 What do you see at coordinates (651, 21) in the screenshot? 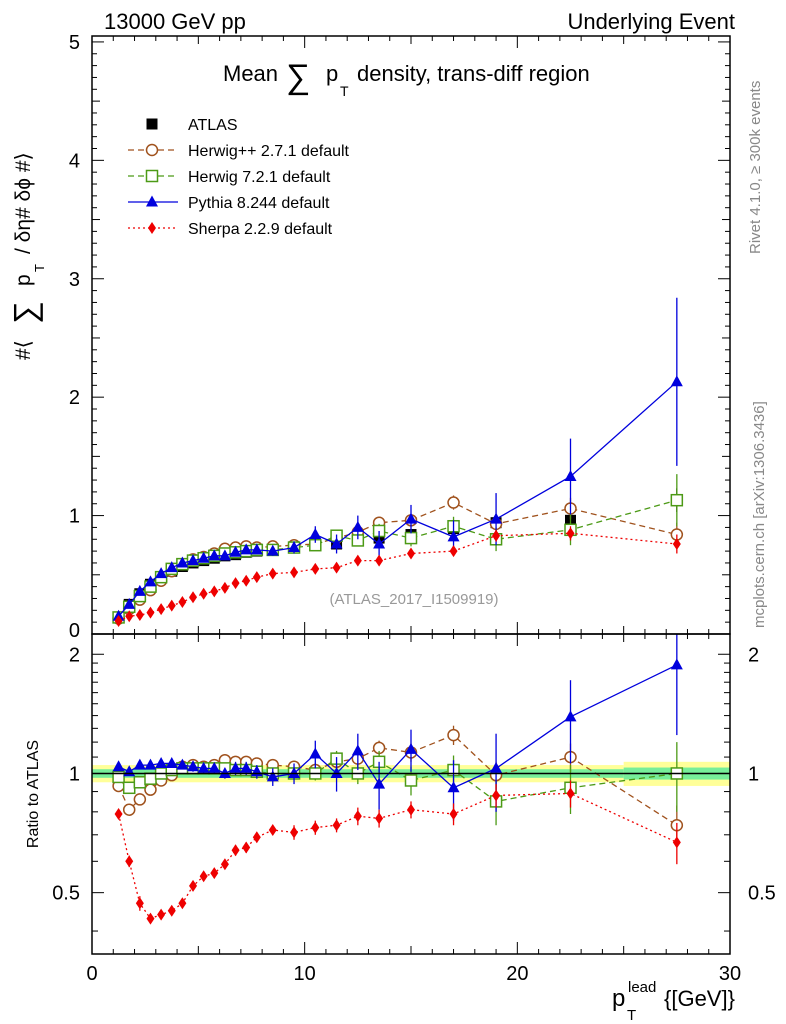
I see `header-right: Underlying Event` at bounding box center [651, 21].